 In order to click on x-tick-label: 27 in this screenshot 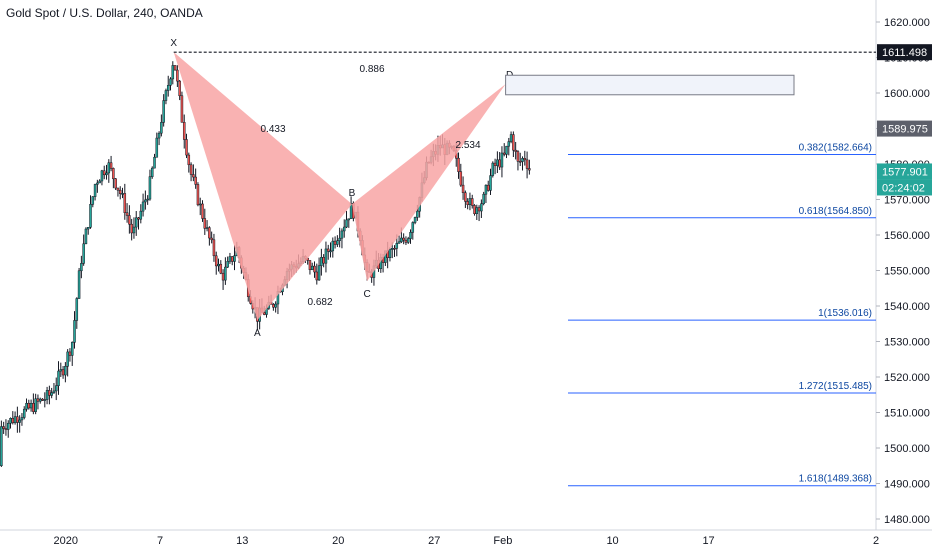, I will do `click(434, 541)`.